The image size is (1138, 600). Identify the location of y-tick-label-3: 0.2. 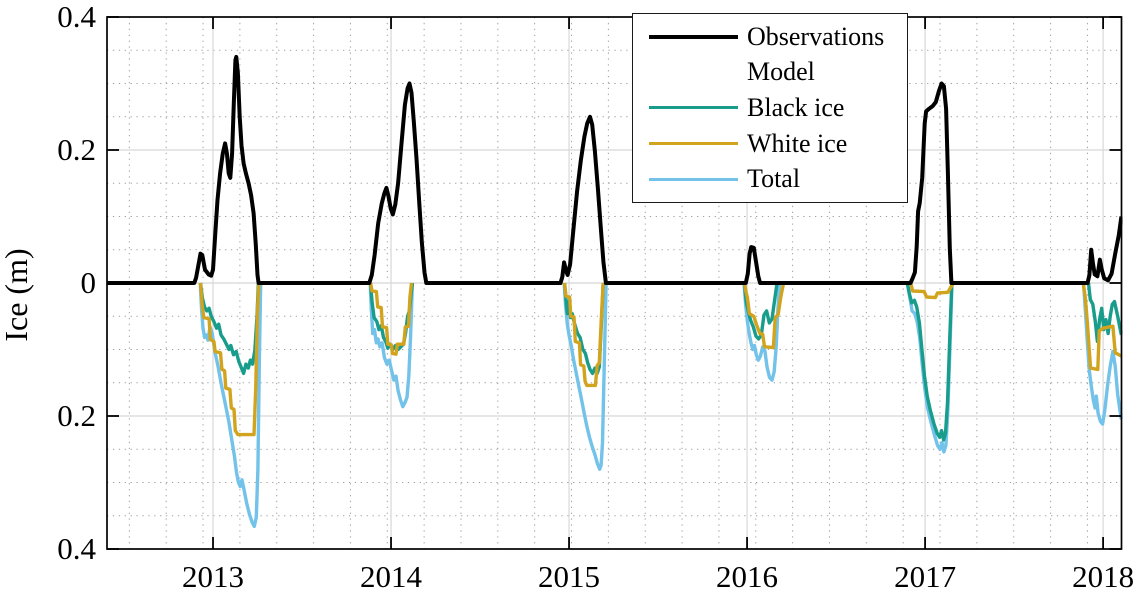
(76, 415).